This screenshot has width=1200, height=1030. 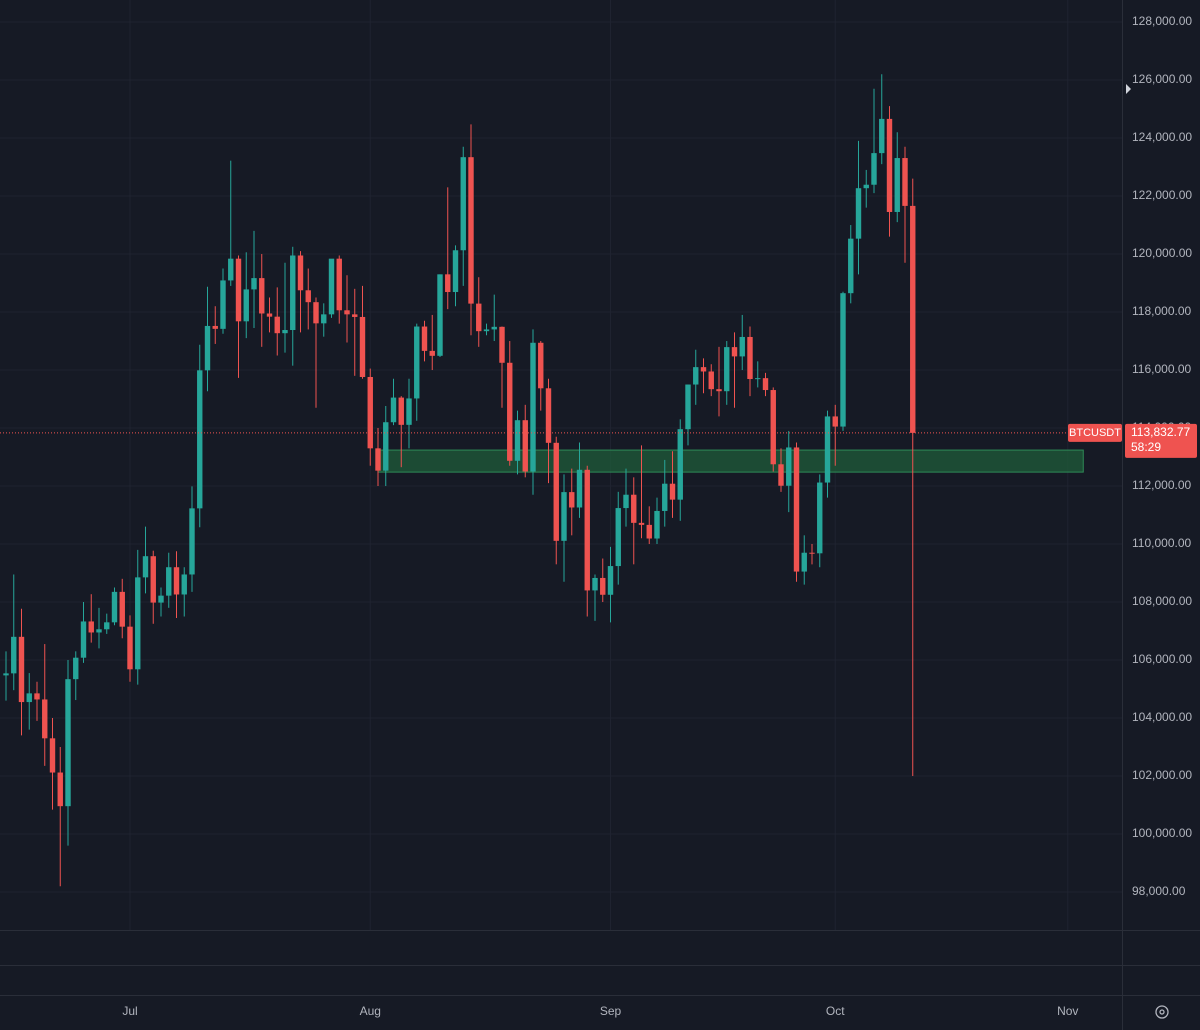 I want to click on settings-button, so click(x=1162, y=1012).